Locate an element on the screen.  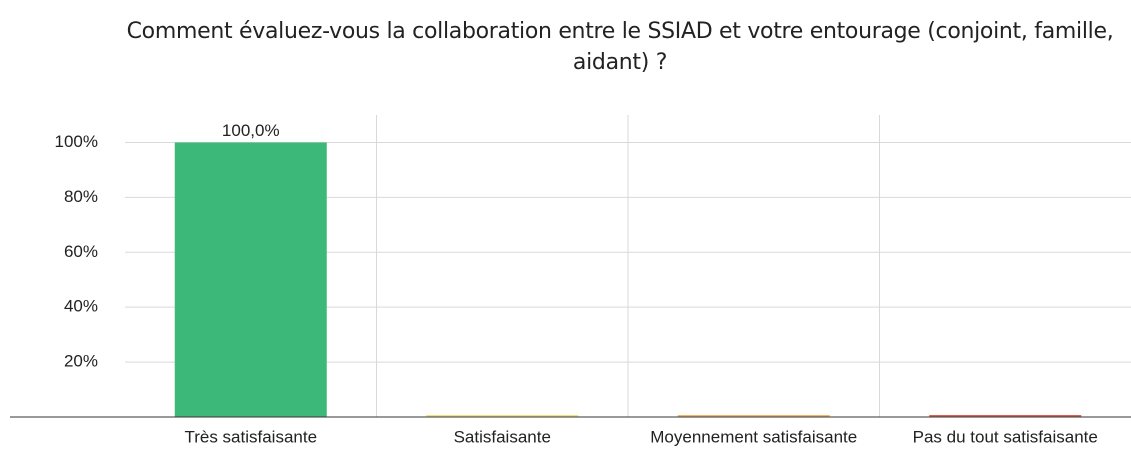
x-tick-label: Satisfaisante is located at coordinates (502, 436).